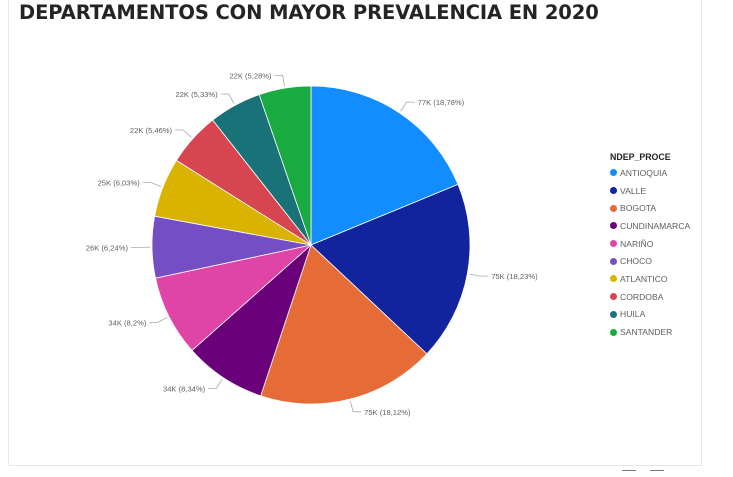 The image size is (733, 477). Describe the element at coordinates (643, 473) in the screenshot. I see `visual-footer` at that location.